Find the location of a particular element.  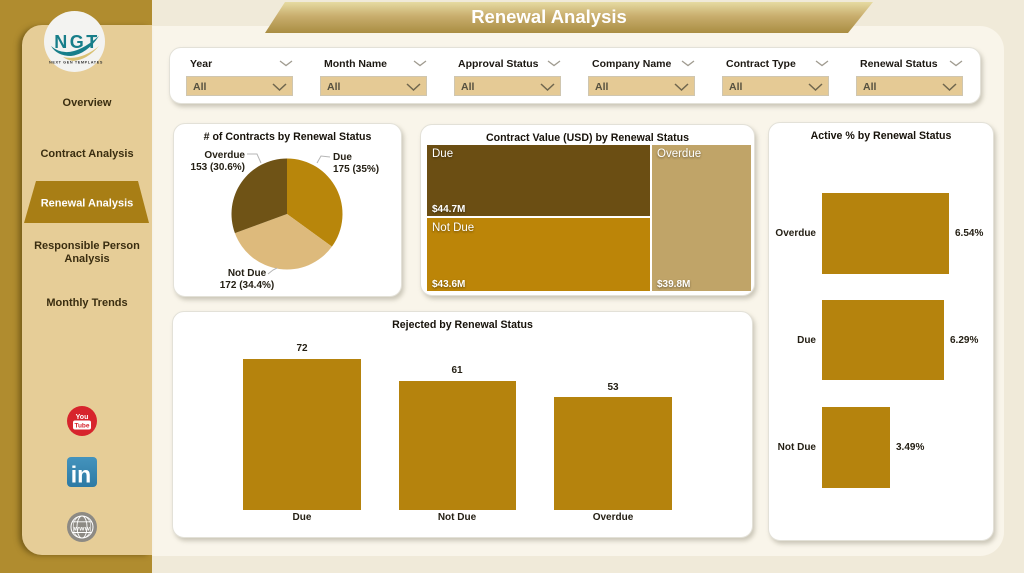

svg-text: NEXT GEN TEMPLATES is located at coordinates (76, 63).